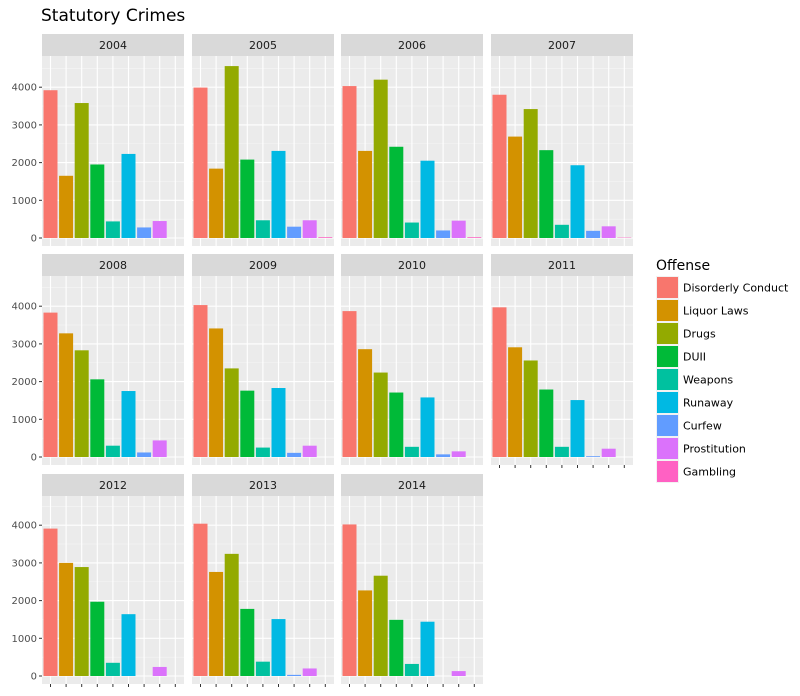 The height and width of the screenshot is (696, 800). I want to click on facet-strip-label: 2013, so click(263, 485).